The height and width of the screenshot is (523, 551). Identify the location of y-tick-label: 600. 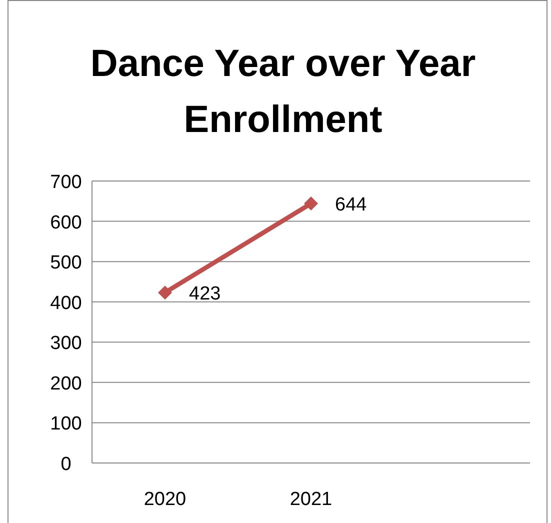
(66, 223).